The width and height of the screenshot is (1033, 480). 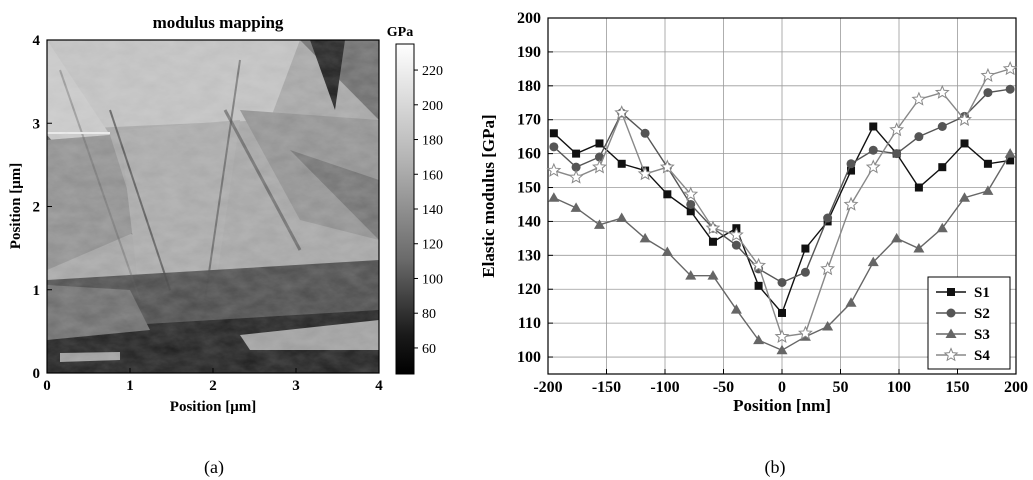 I want to click on colorbar-unit: GPa, so click(x=400, y=32).